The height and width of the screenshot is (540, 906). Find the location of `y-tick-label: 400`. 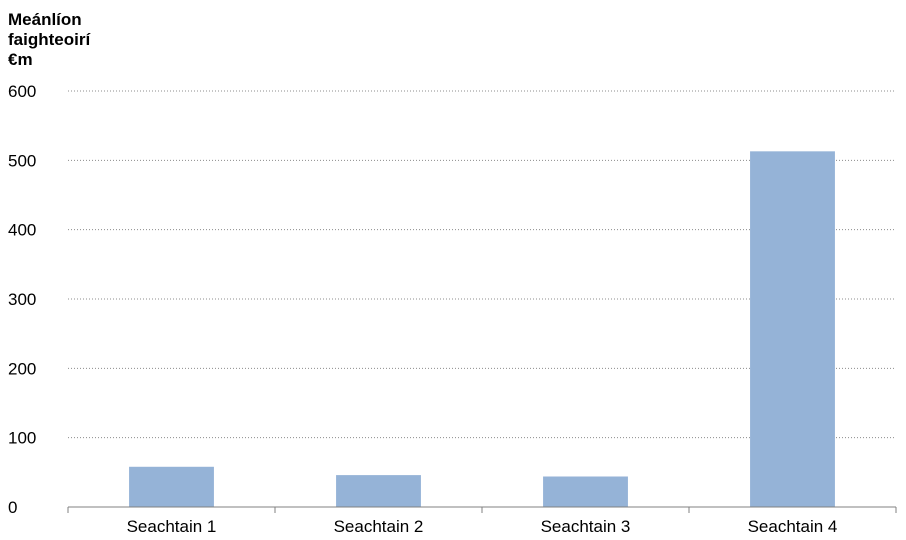

y-tick-label: 400 is located at coordinates (22, 230).